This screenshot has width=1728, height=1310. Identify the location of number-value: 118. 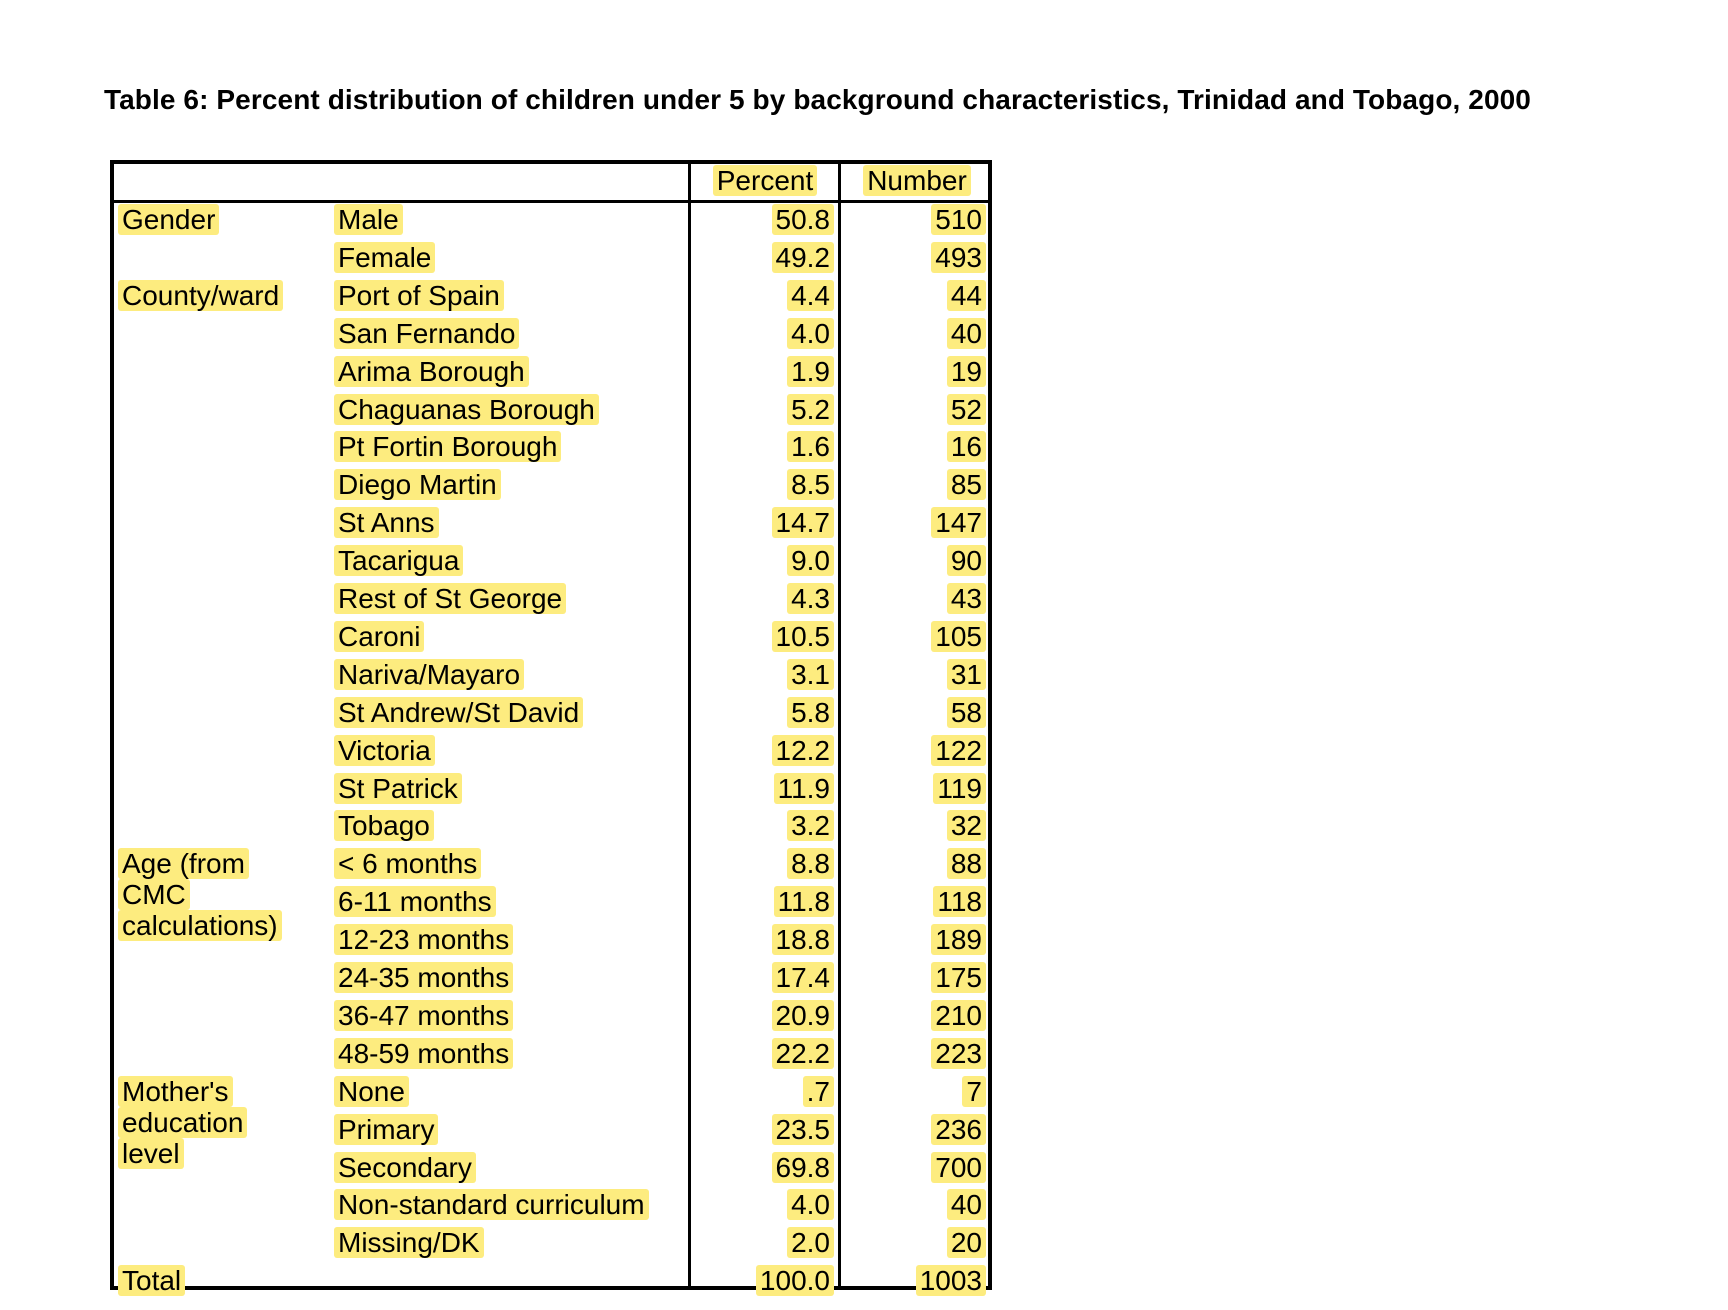
(914, 902).